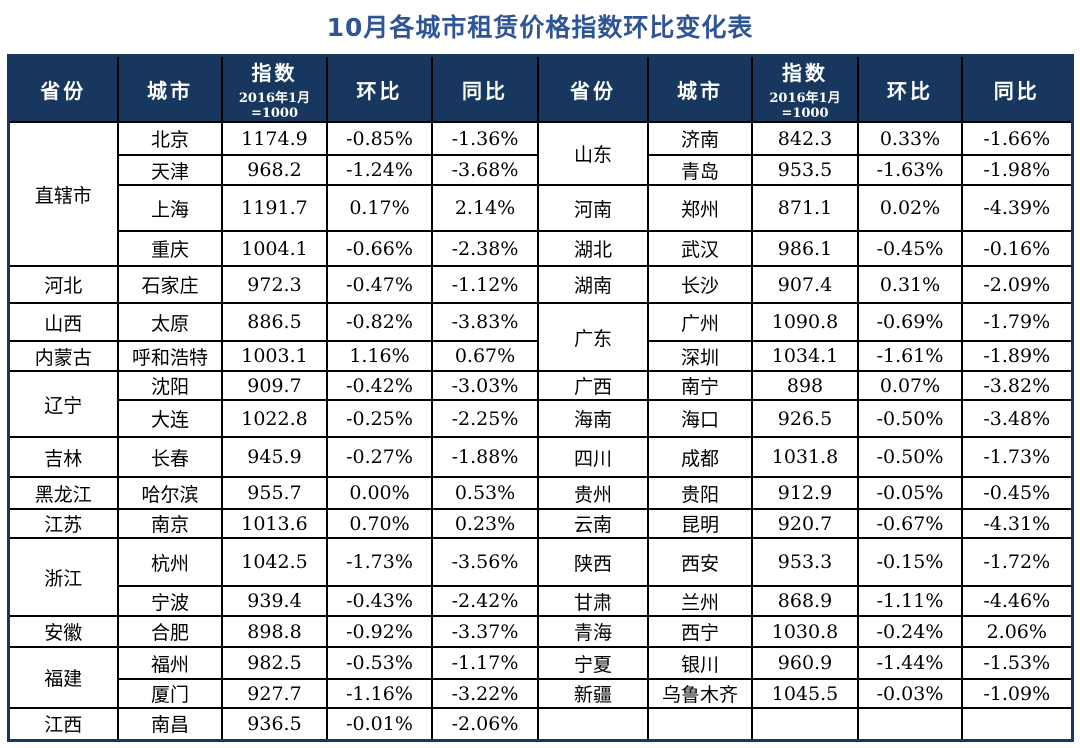  Describe the element at coordinates (910, 138) in the screenshot. I see `right-mom-cell: 0.33%` at that location.